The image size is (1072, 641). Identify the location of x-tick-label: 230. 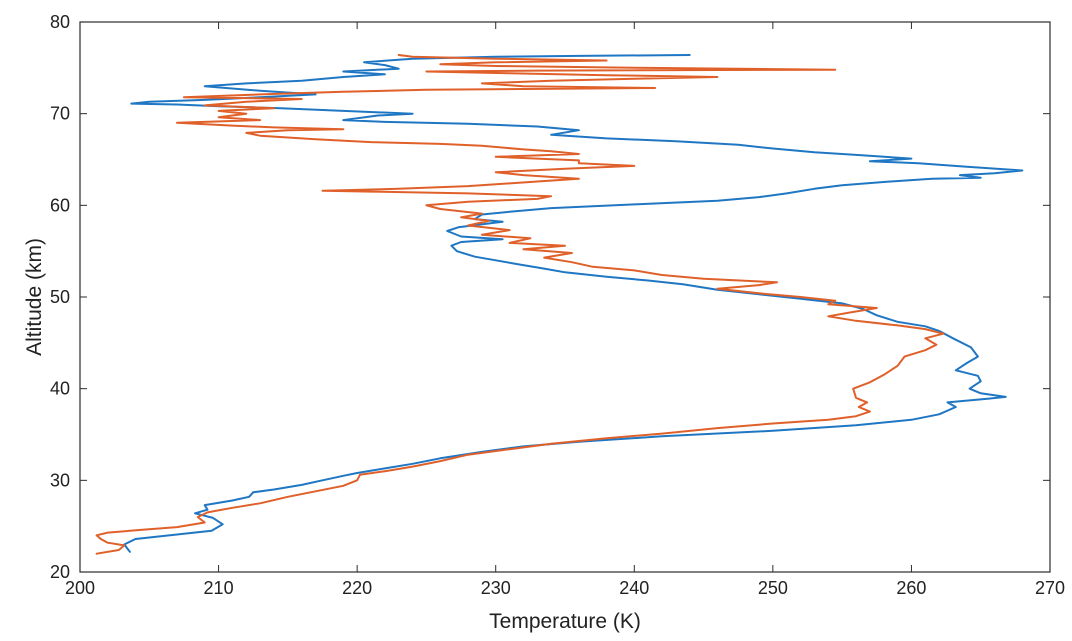
(496, 588).